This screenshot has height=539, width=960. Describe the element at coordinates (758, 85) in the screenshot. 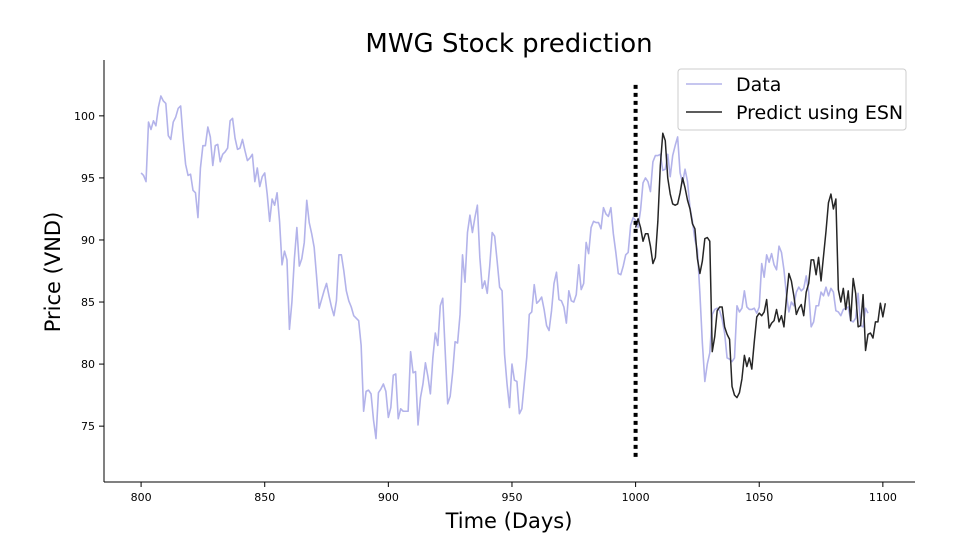

I see `legend-label-data: Data` at that location.